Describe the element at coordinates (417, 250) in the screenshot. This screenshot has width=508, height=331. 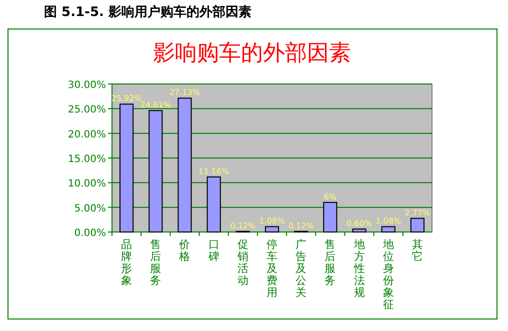
I see `x-tick-label: 其它` at that location.